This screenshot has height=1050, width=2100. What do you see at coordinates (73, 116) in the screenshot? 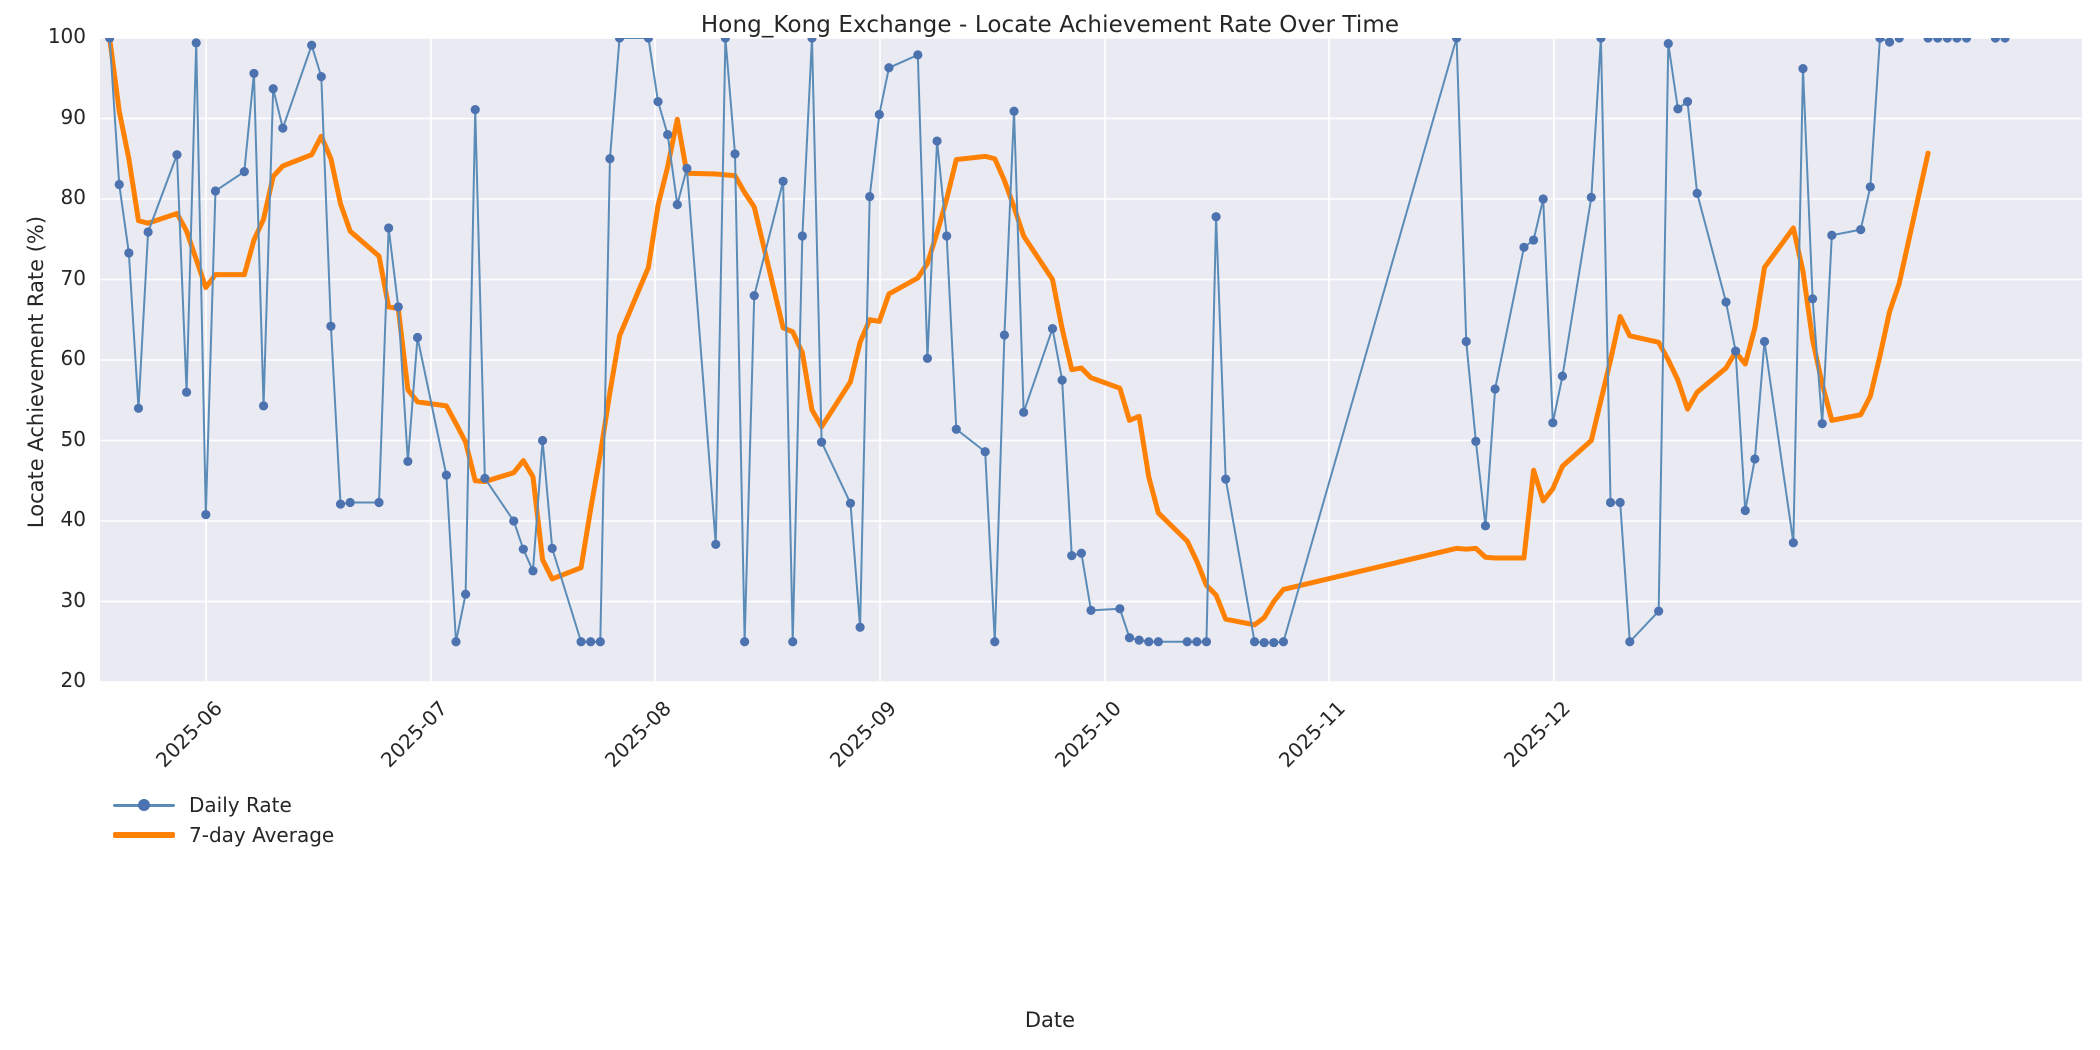
I see `y-axis-tick-90: 90` at bounding box center [73, 116].